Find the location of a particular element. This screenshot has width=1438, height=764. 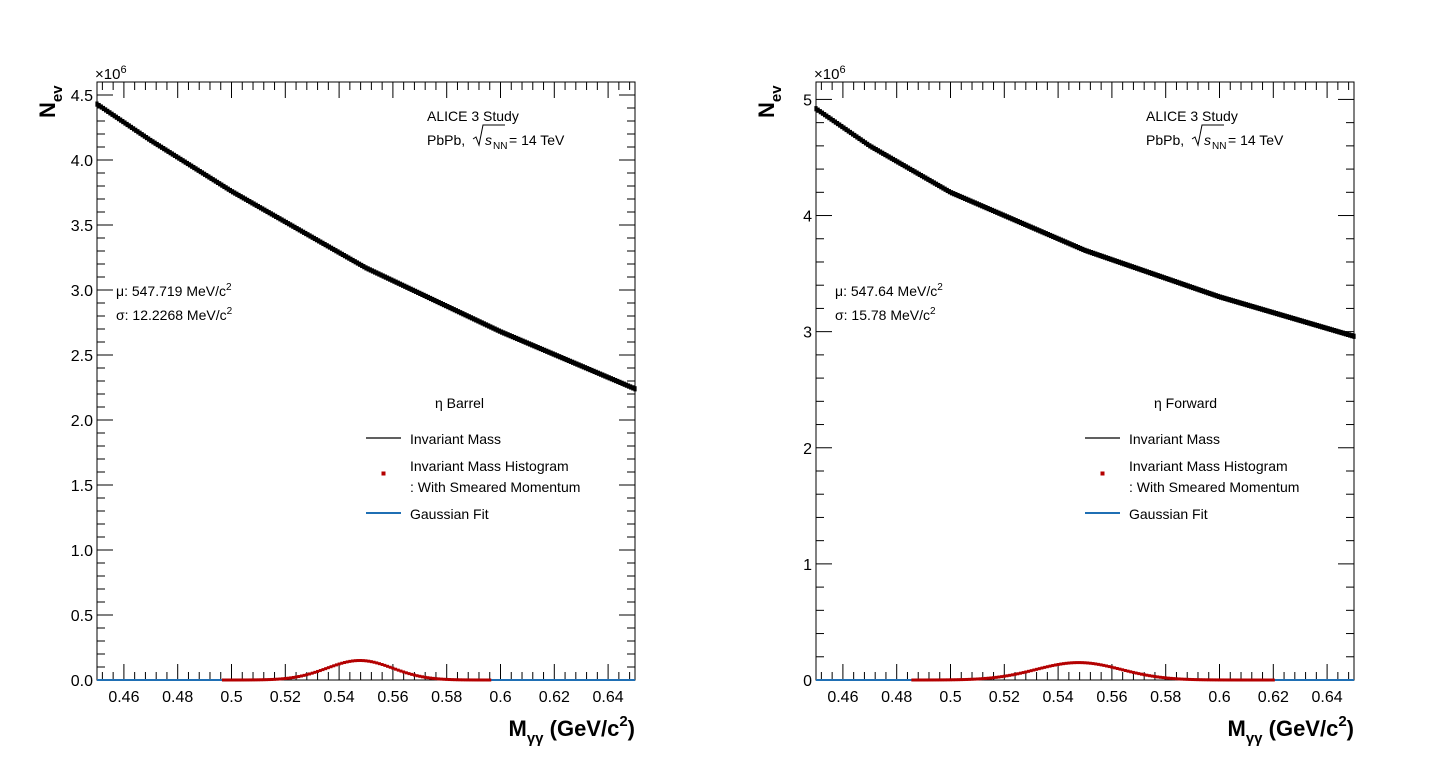

legend-label-histogram: Invariant Mass Histogram is located at coordinates (1208, 466).